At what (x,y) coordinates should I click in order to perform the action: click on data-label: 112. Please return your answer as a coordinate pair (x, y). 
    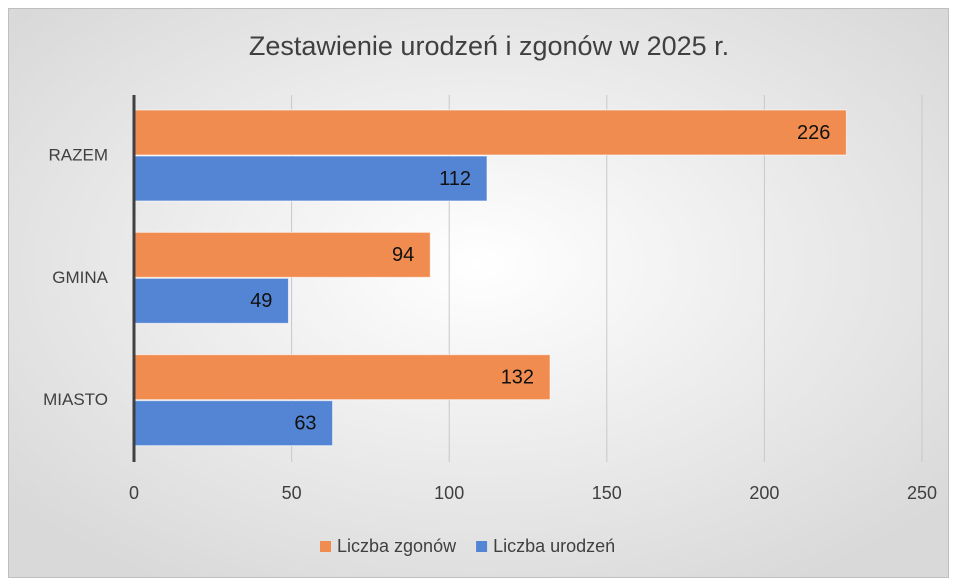
    Looking at the image, I should click on (455, 179).